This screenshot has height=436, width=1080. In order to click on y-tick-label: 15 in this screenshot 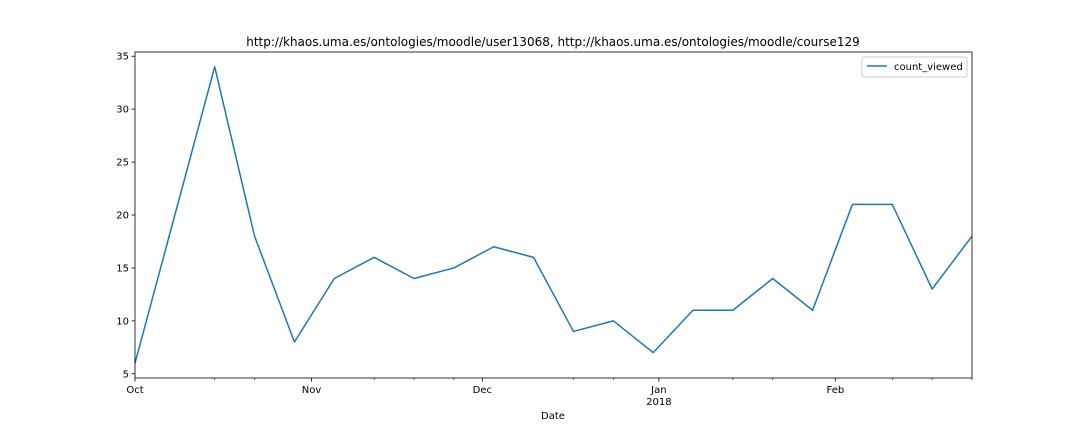, I will do `click(122, 268)`.